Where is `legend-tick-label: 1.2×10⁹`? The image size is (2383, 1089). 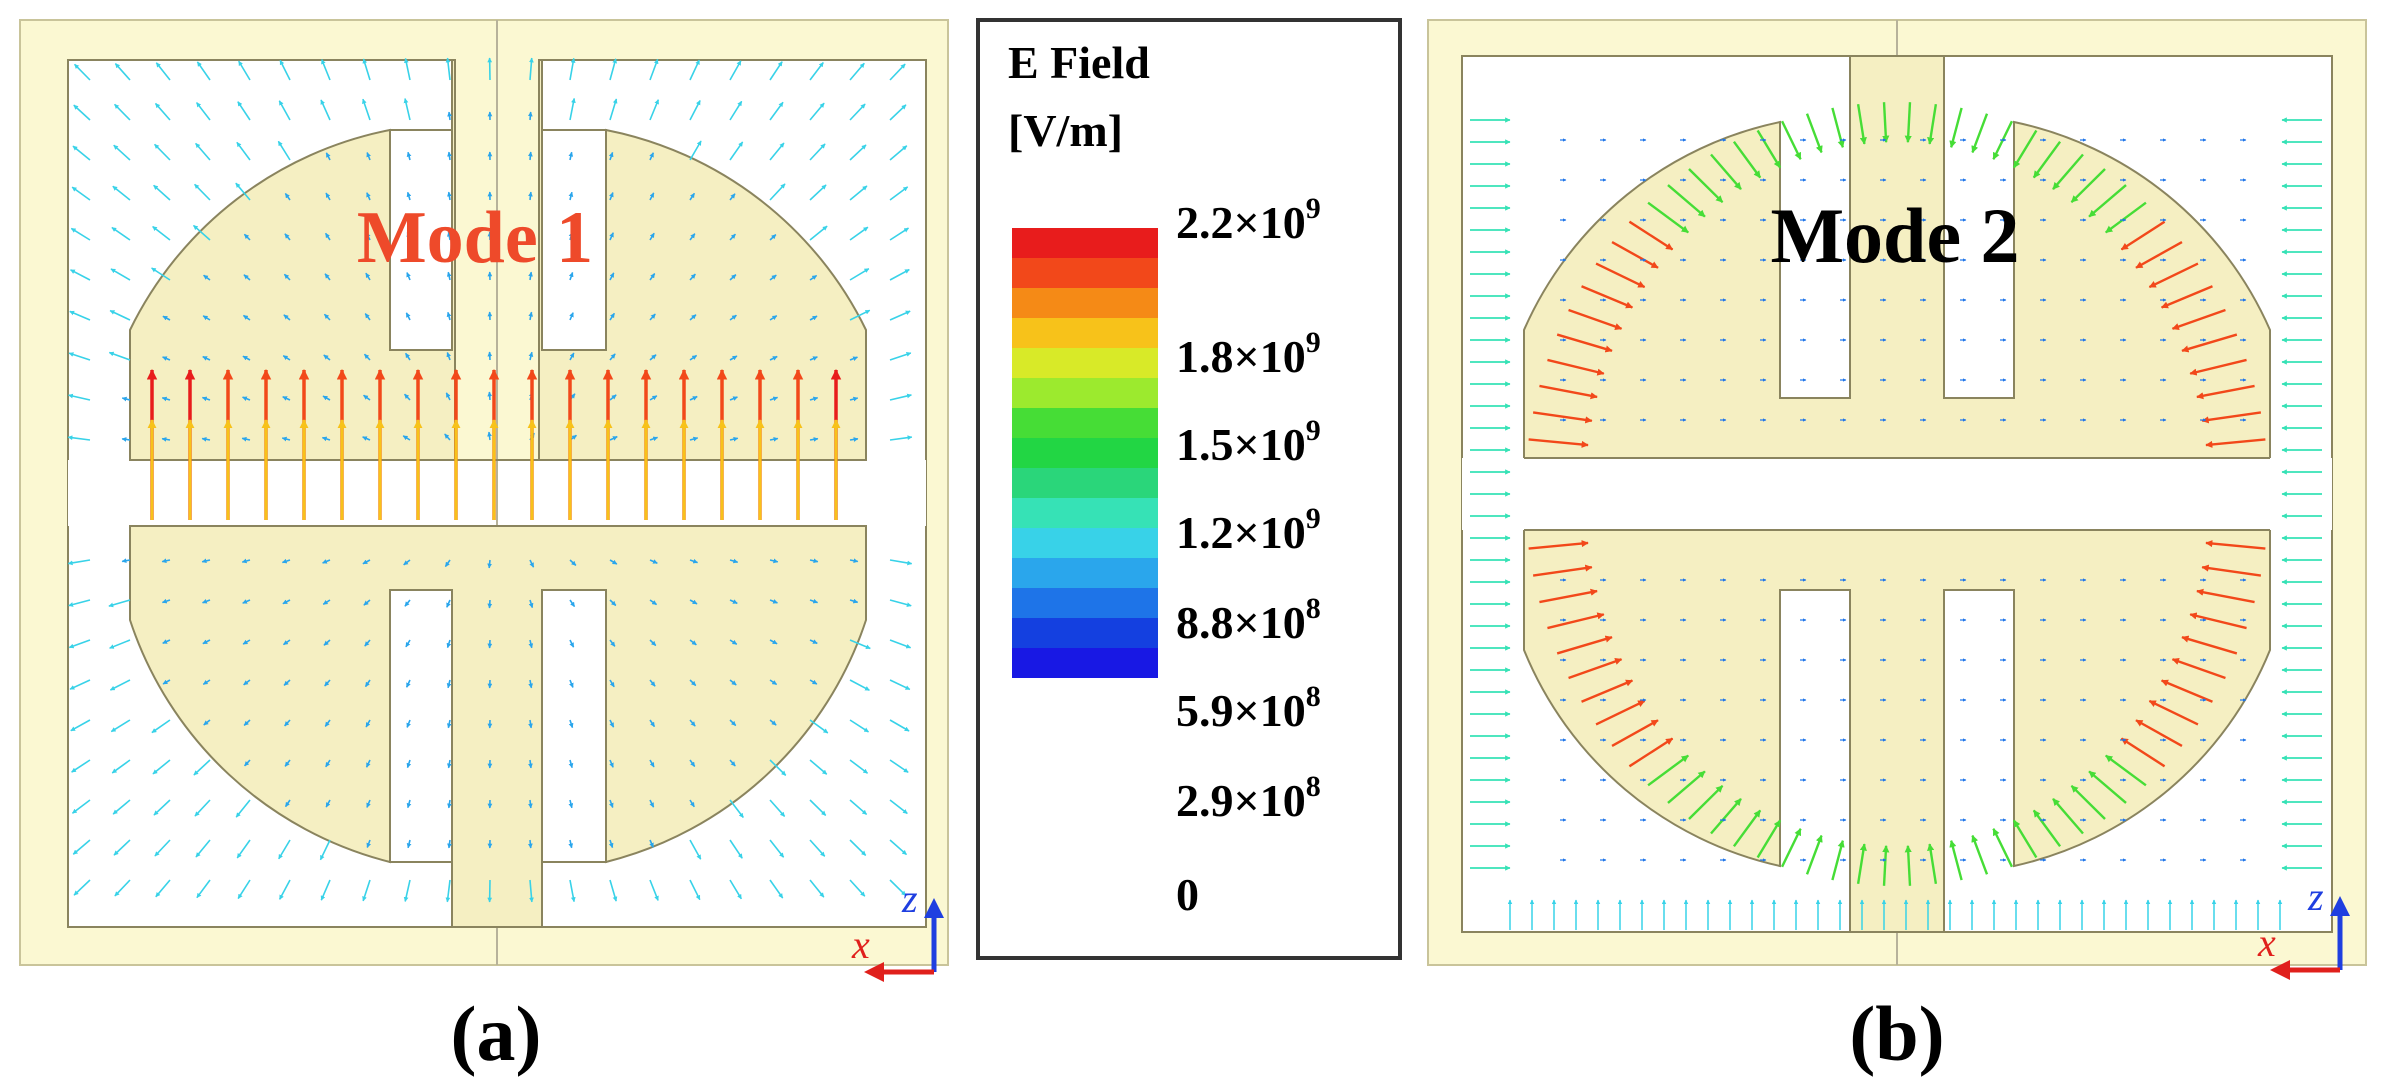 legend-tick-label: 1.2×10⁹ is located at coordinates (1248, 530).